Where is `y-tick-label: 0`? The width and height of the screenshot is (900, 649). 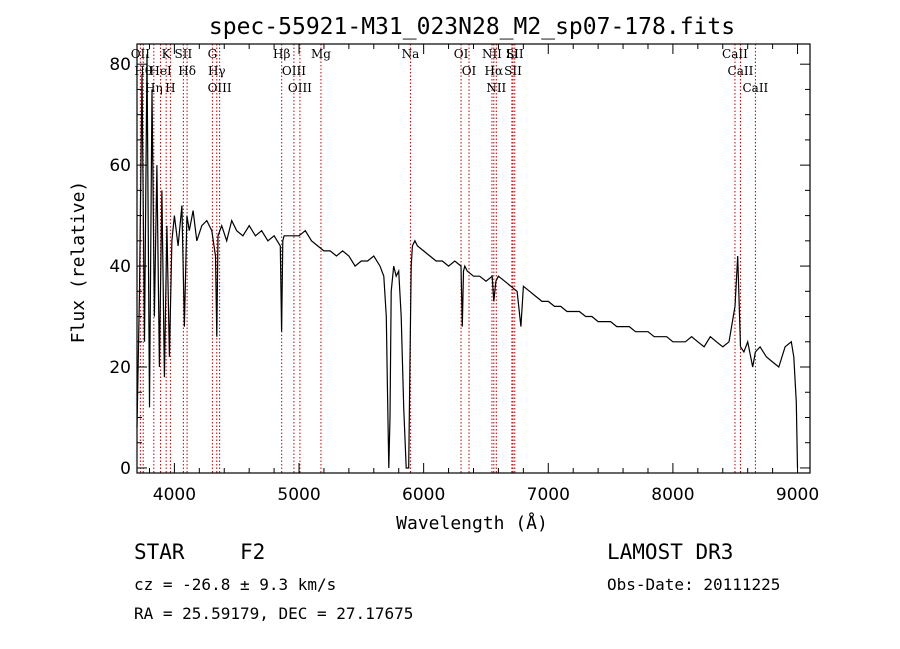 y-tick-label: 0 is located at coordinates (125, 469).